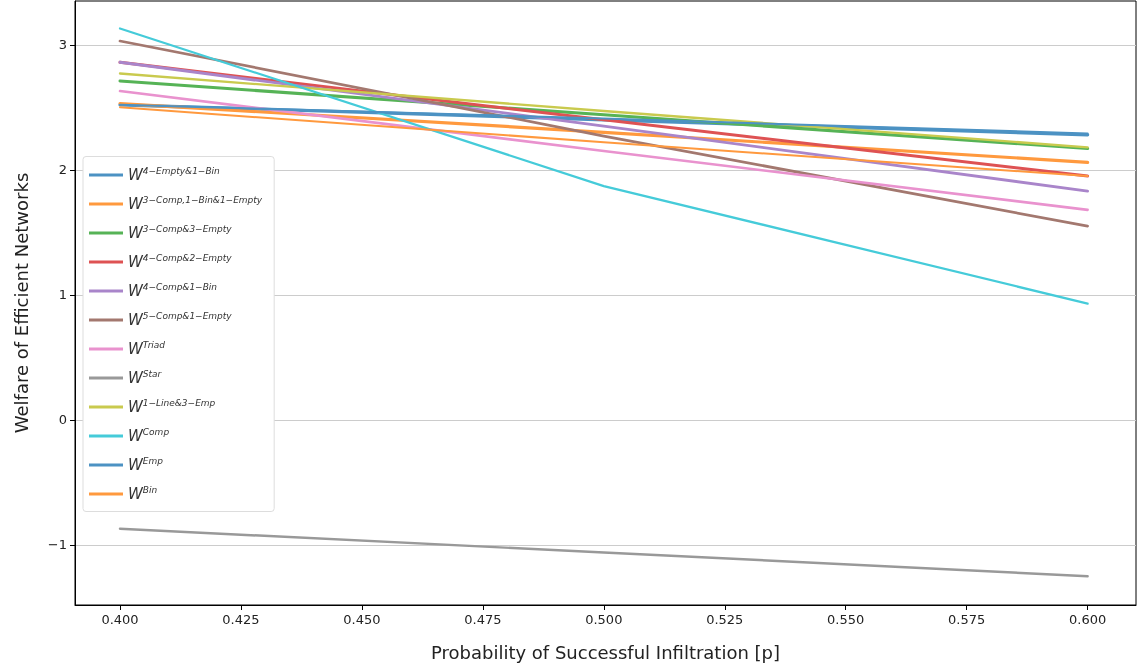 This screenshot has height=668, width=1137. Describe the element at coordinates (62, 295) in the screenshot. I see `y-tick-label: 1` at that location.